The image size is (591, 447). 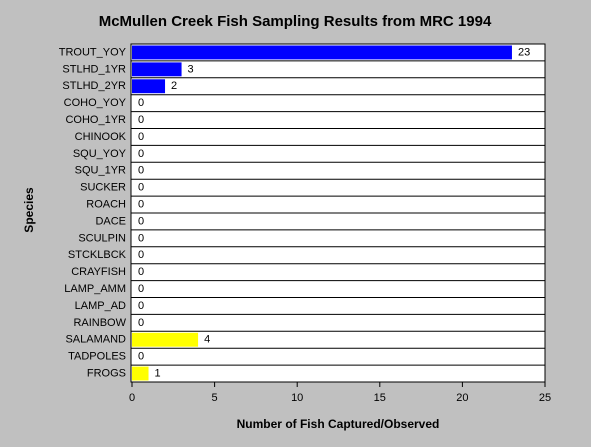 I want to click on y-axis-label: Species, so click(x=29, y=210).